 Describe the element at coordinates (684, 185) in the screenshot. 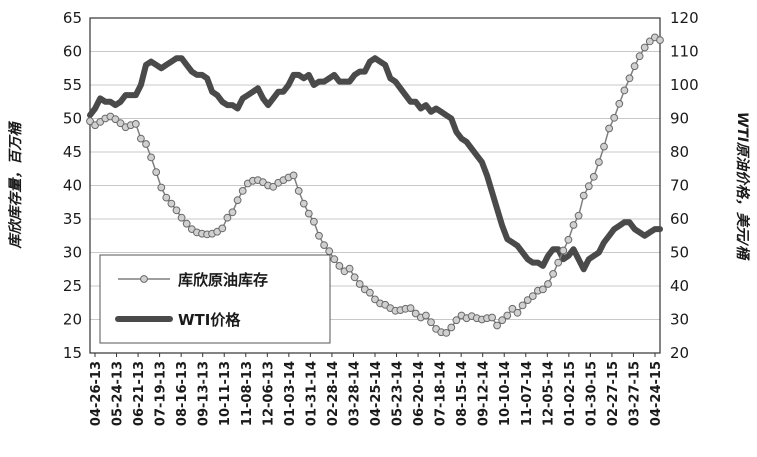

I see `right-axis-ticks: 20 30 40 50 60 70 80 90 100 110 120` at that location.